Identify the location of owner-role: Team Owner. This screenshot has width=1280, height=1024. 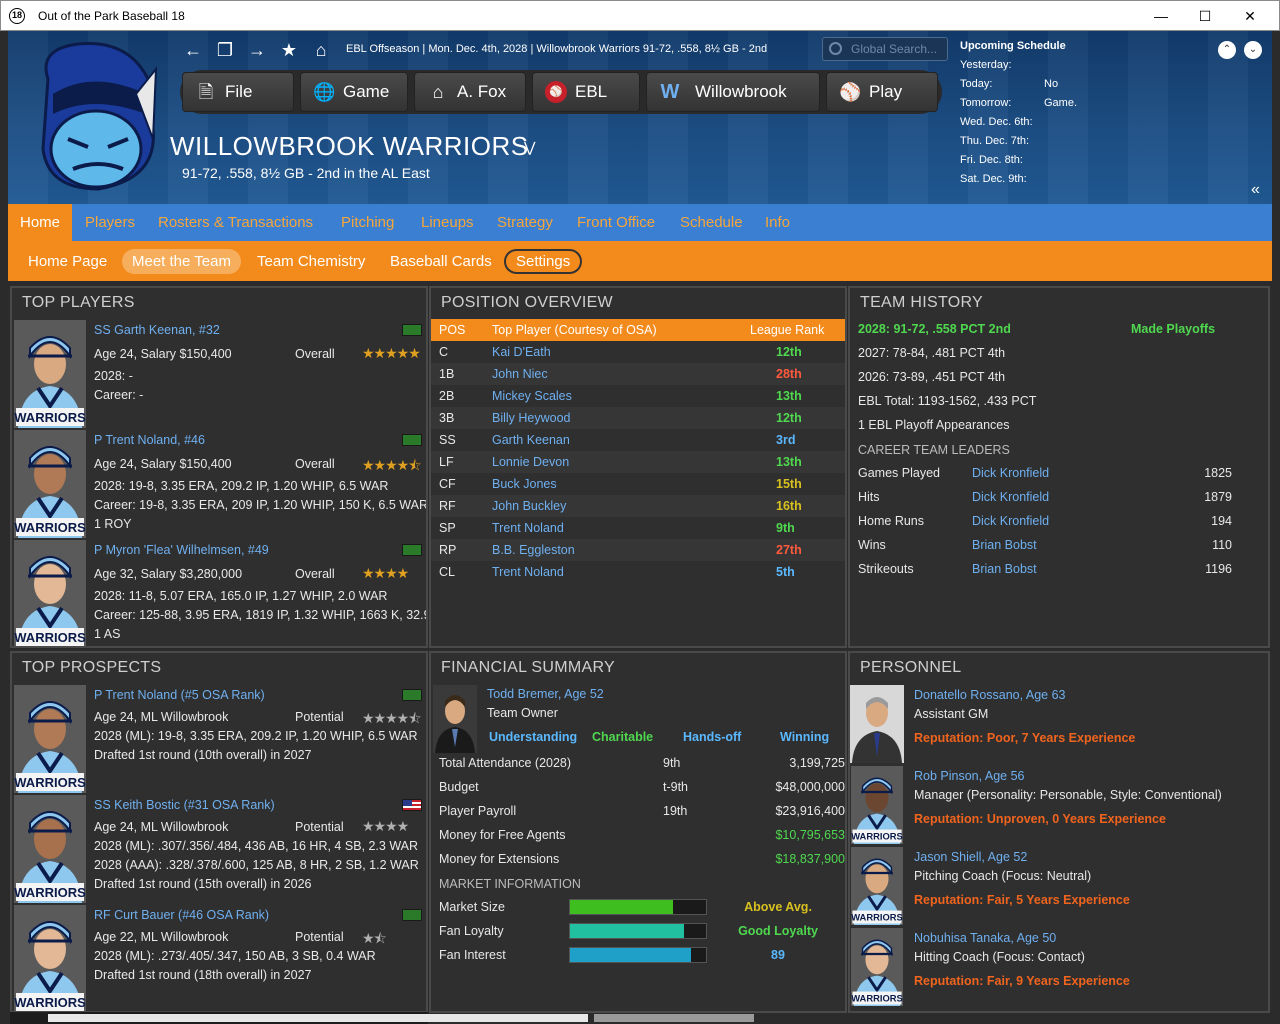
(522, 713).